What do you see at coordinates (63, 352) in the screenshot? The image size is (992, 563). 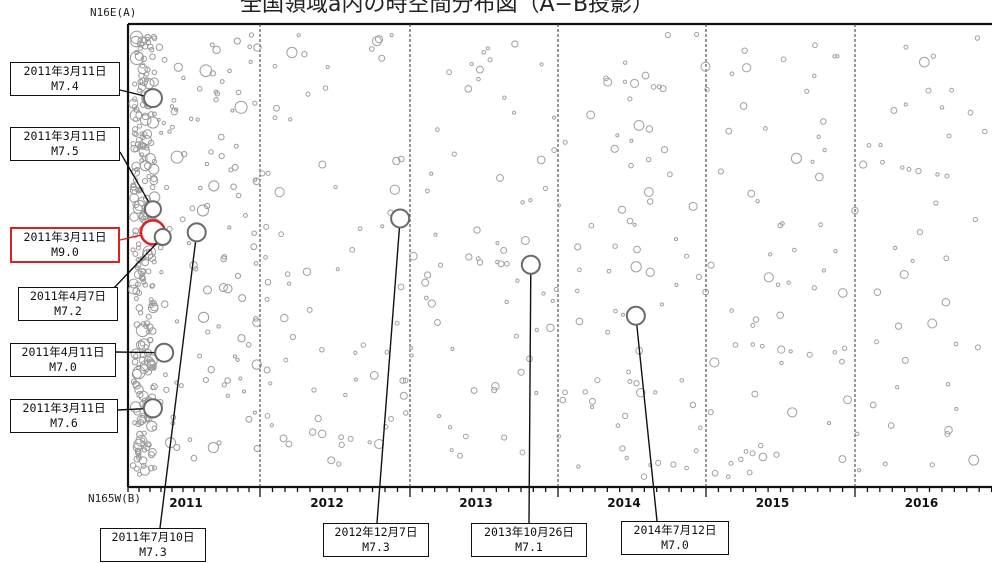 I see `event-date: 2011年4月11日` at bounding box center [63, 352].